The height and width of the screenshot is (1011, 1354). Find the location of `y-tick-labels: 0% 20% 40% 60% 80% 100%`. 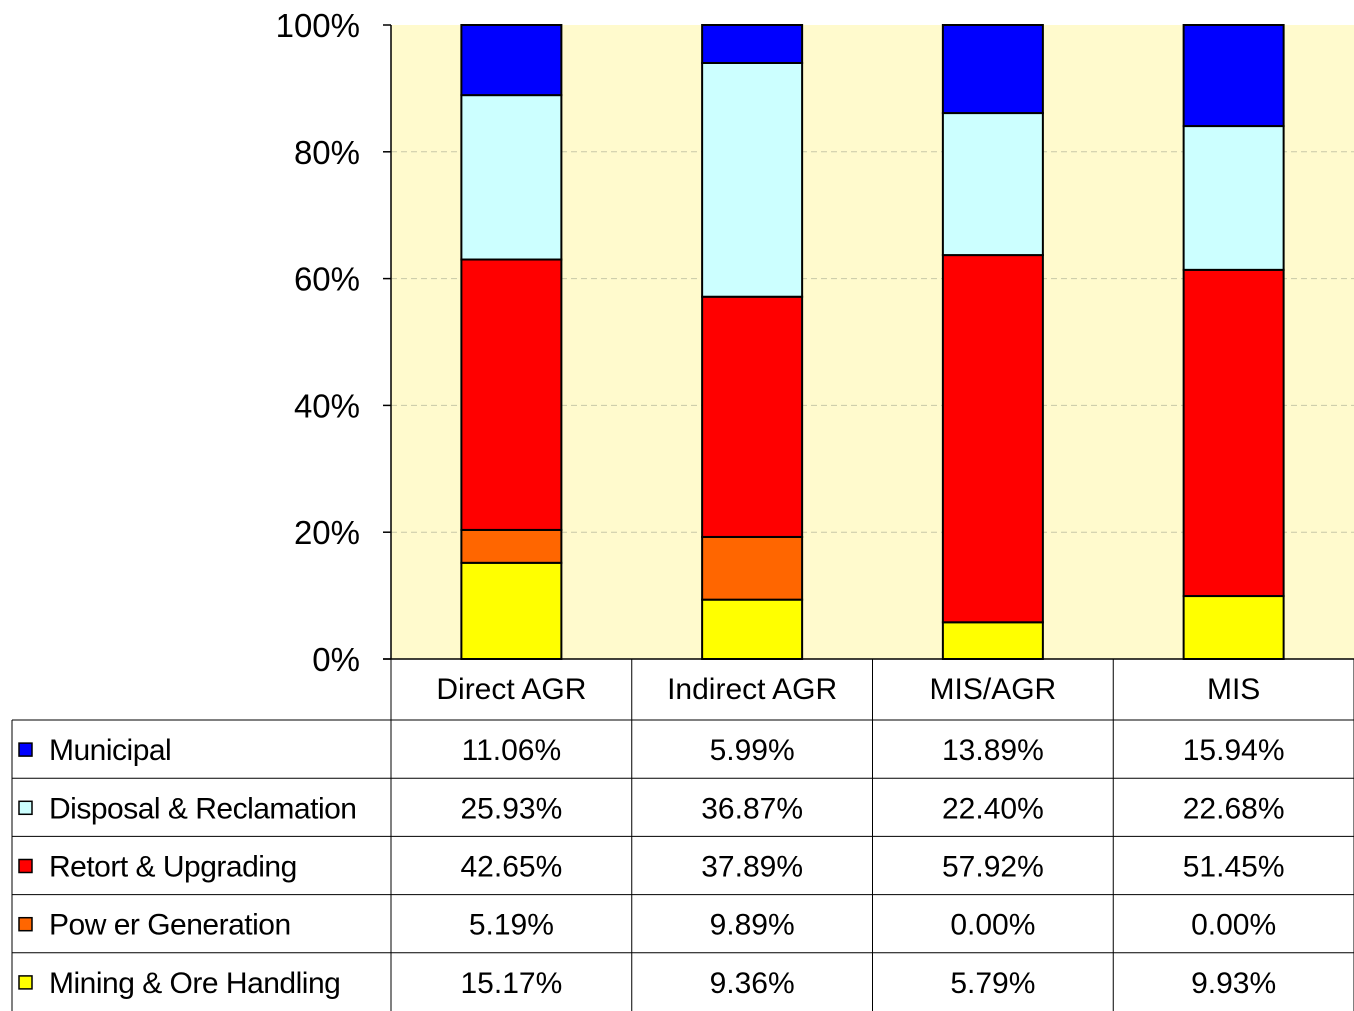

y-tick-labels: 0% 20% 40% 60% 80% 100% is located at coordinates (318, 342).